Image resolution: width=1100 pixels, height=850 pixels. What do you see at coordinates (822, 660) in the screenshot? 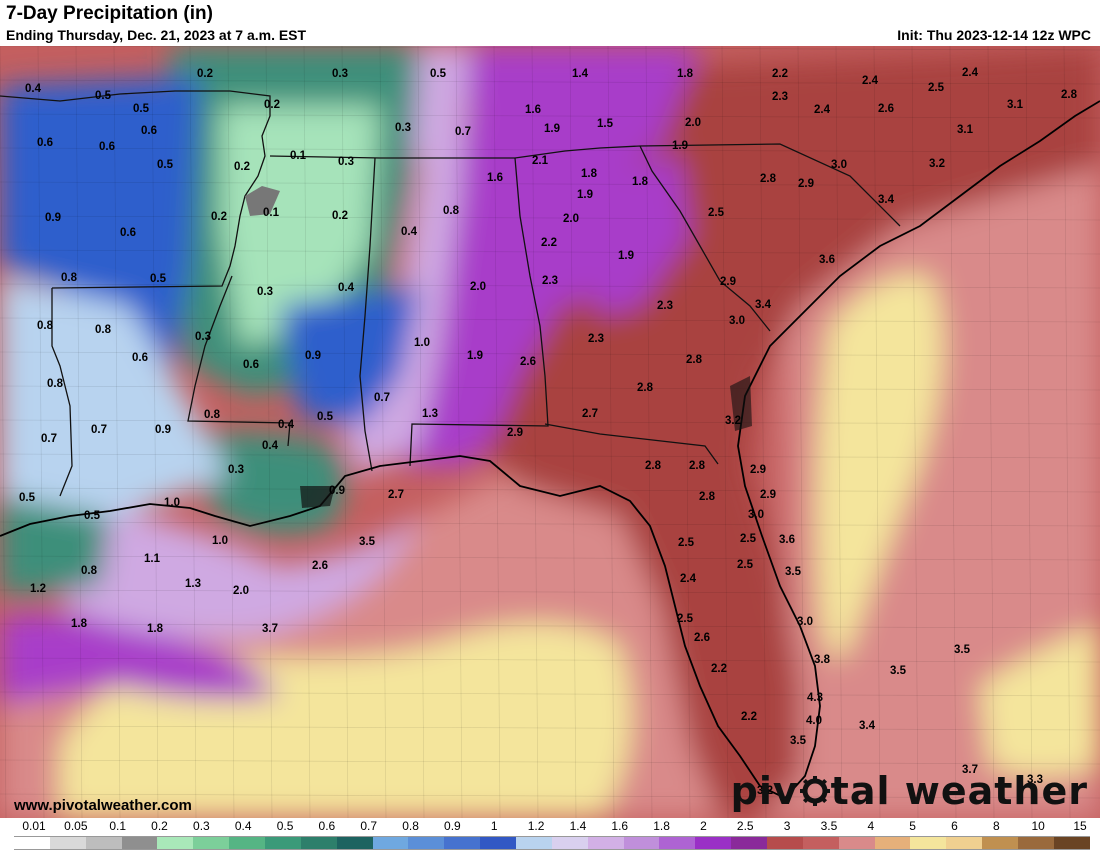
I see `precip-value-label: 3.8` at bounding box center [822, 660].